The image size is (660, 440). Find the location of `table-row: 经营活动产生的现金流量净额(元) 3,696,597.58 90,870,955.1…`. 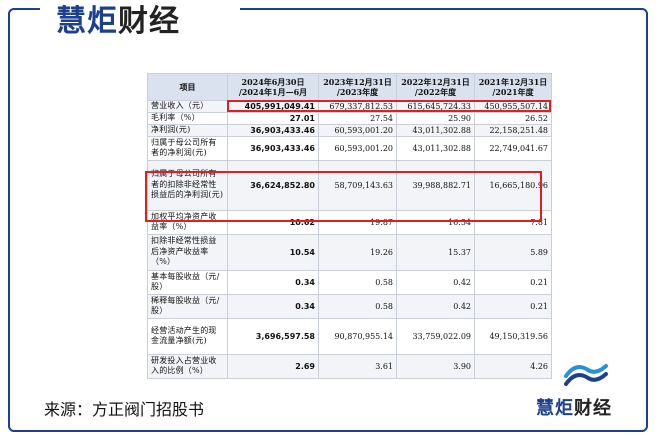

table-row: 经营活动产生的现金流量净额(元) 3,696,597.58 90,870,955.1… is located at coordinates (349, 336).